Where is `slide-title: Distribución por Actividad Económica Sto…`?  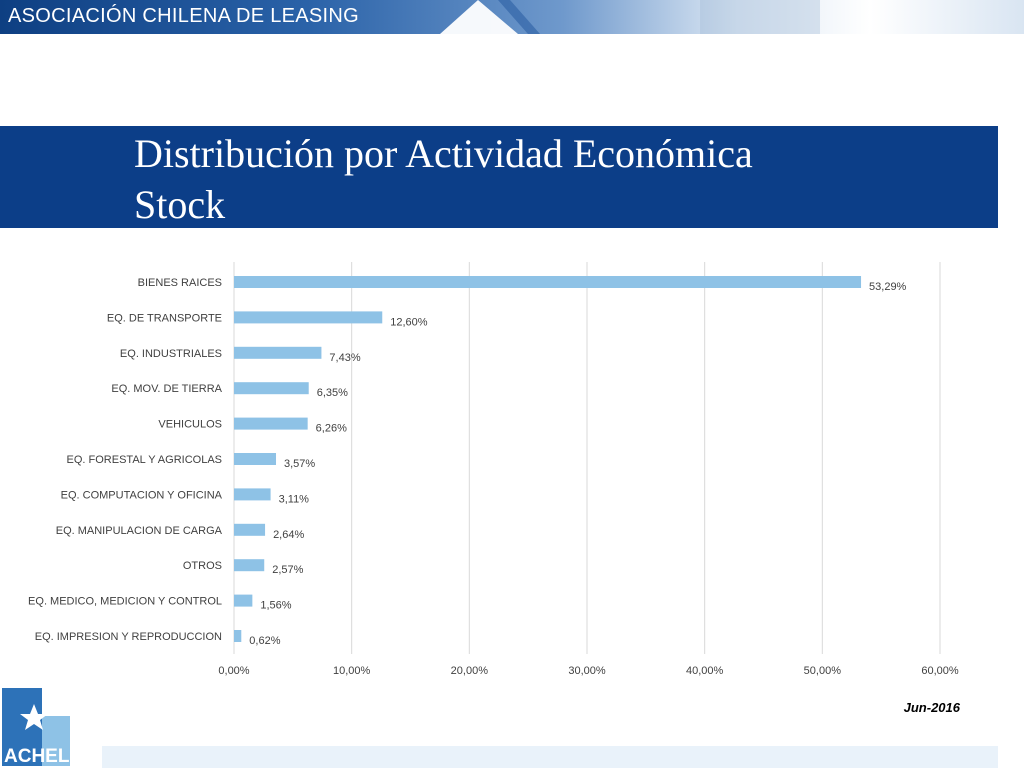 slide-title: Distribución por Actividad Económica Sto… is located at coordinates (443, 179).